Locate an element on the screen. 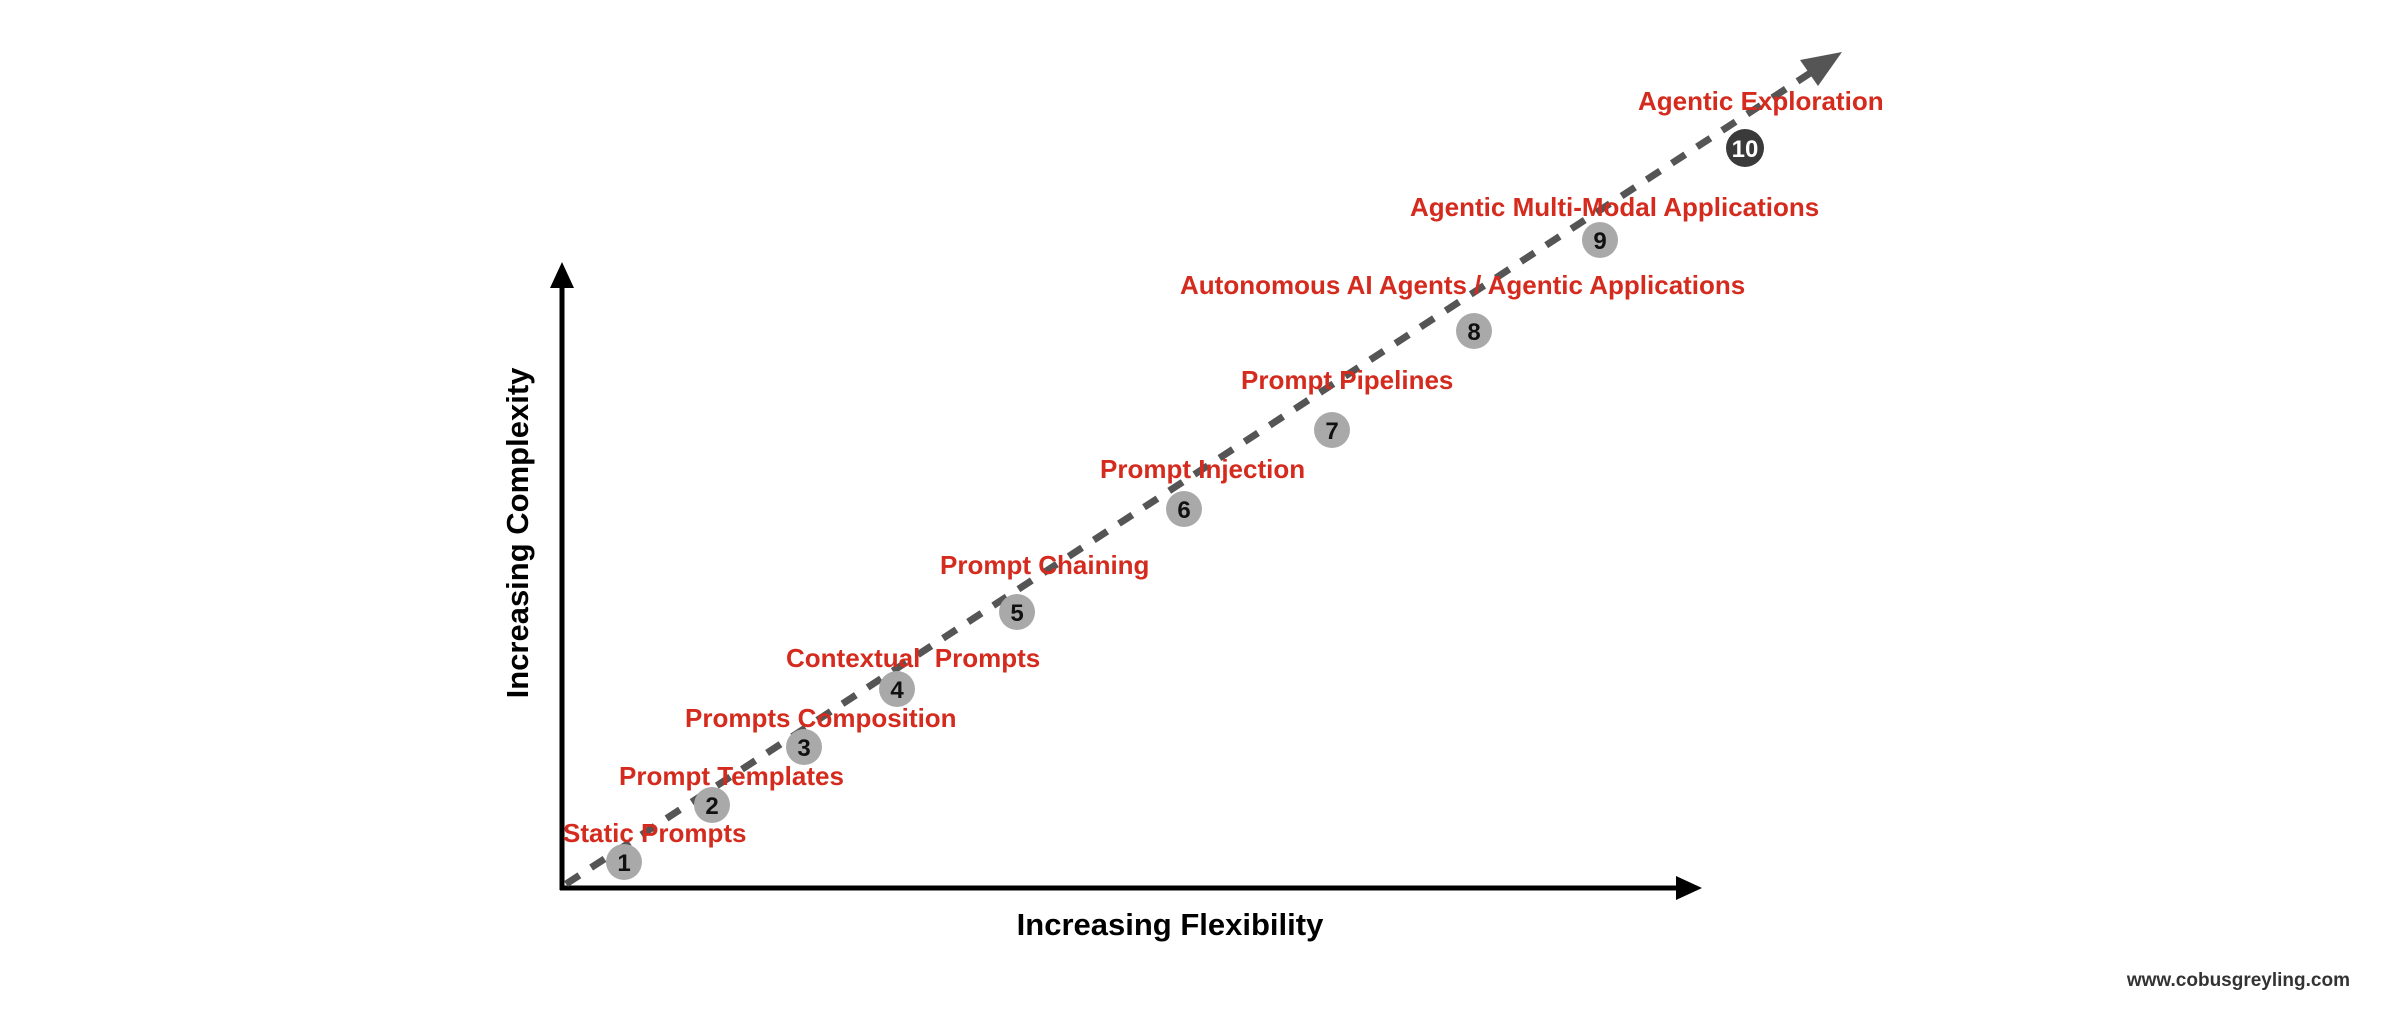 This screenshot has height=1024, width=2400. x-axis-arrowhead is located at coordinates (1689, 888).